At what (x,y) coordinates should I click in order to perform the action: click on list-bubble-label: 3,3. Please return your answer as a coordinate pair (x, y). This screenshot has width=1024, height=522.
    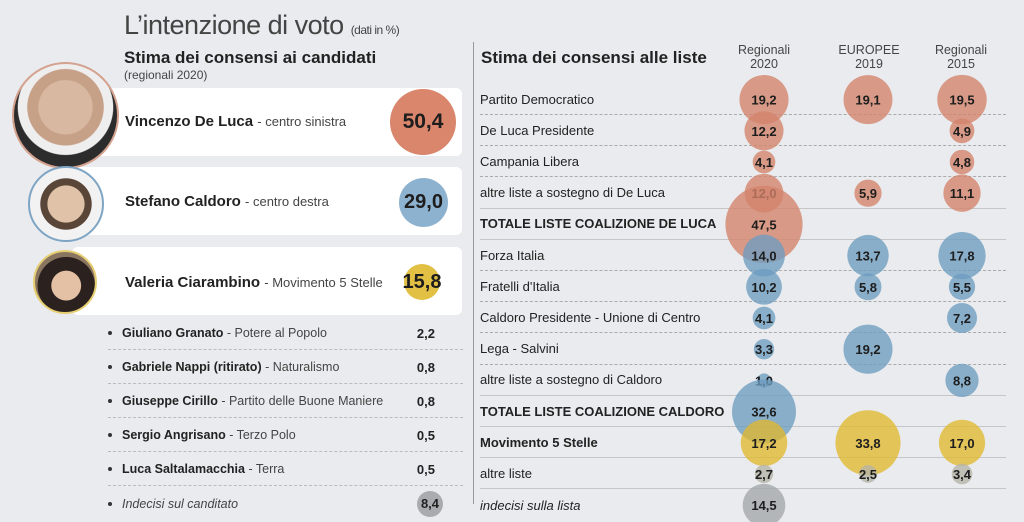
    Looking at the image, I should click on (764, 349).